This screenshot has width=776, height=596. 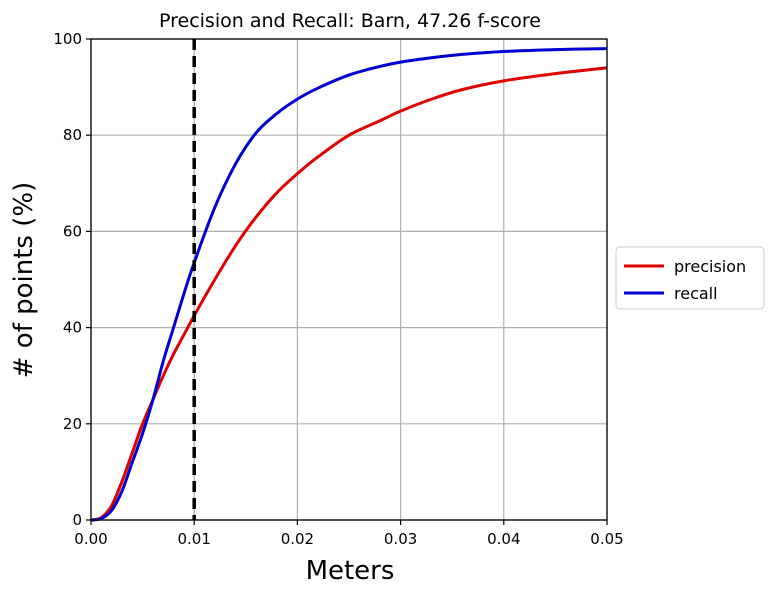 What do you see at coordinates (297, 539) in the screenshot?
I see `x-tick-label: 0.02` at bounding box center [297, 539].